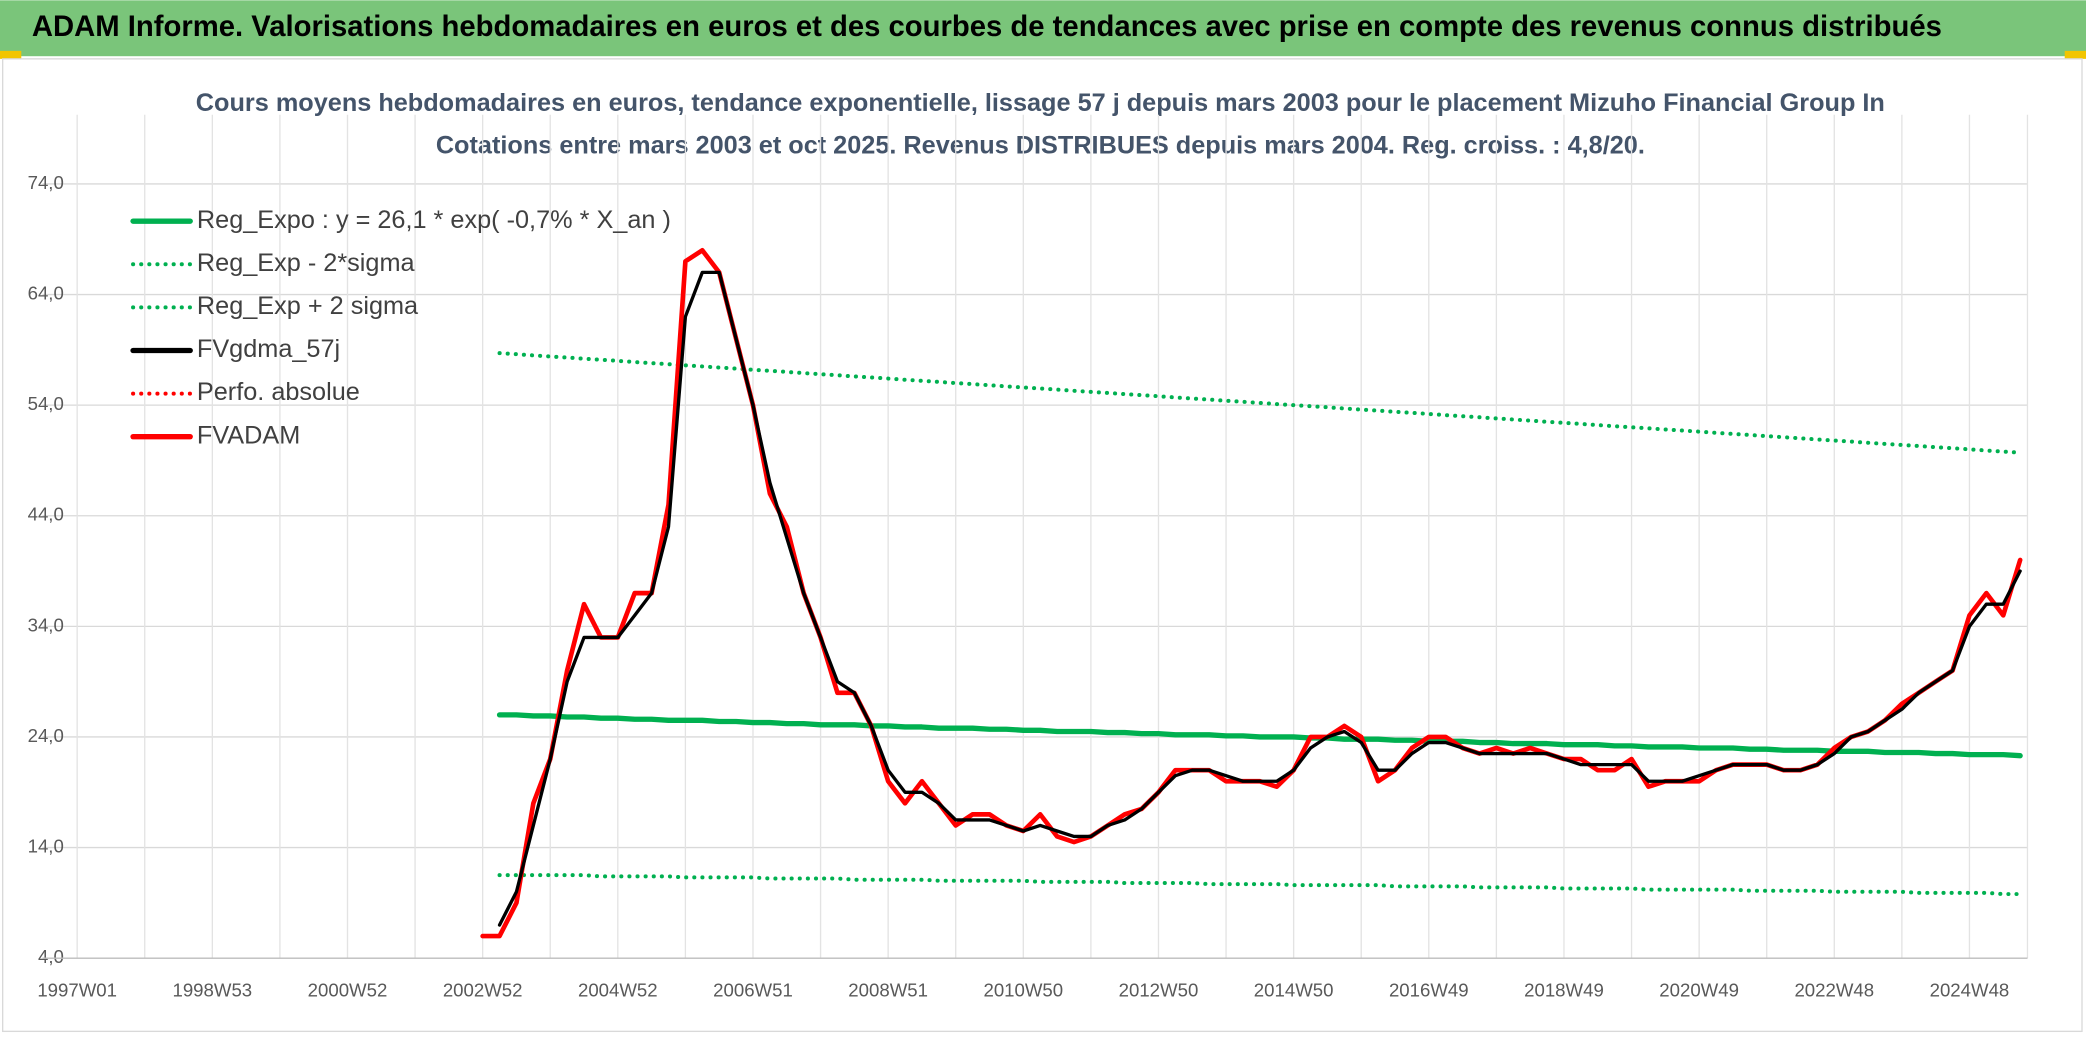 The height and width of the screenshot is (1037, 2086). Describe the element at coordinates (248, 435) in the screenshot. I see `legend-label: FVADAM` at that location.